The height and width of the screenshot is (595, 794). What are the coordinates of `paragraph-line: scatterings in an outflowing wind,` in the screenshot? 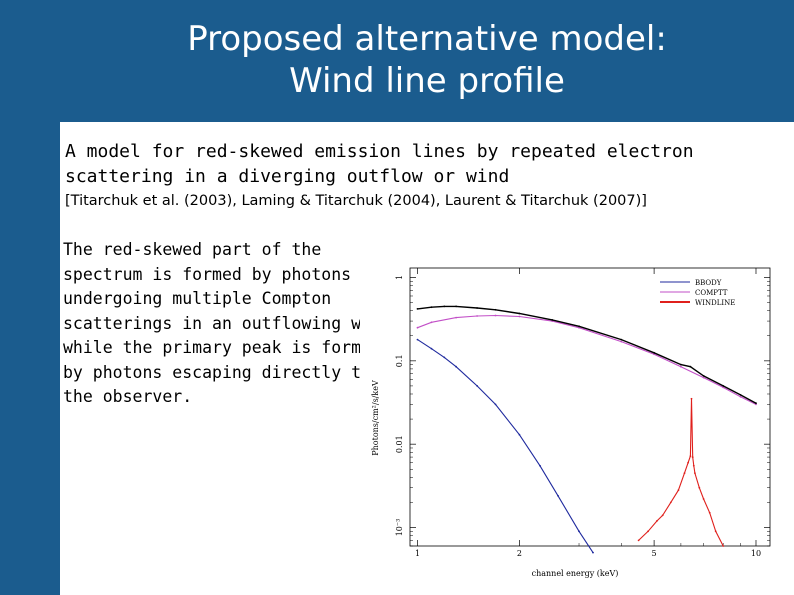 It's located at (232, 323).